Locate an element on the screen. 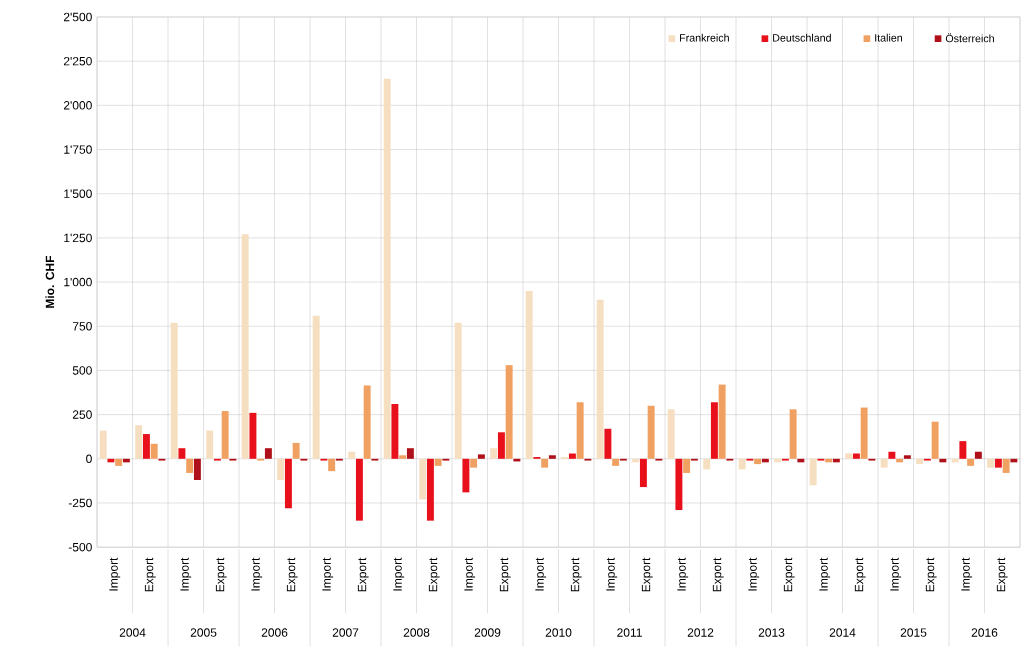  text: 2012 is located at coordinates (700, 633).